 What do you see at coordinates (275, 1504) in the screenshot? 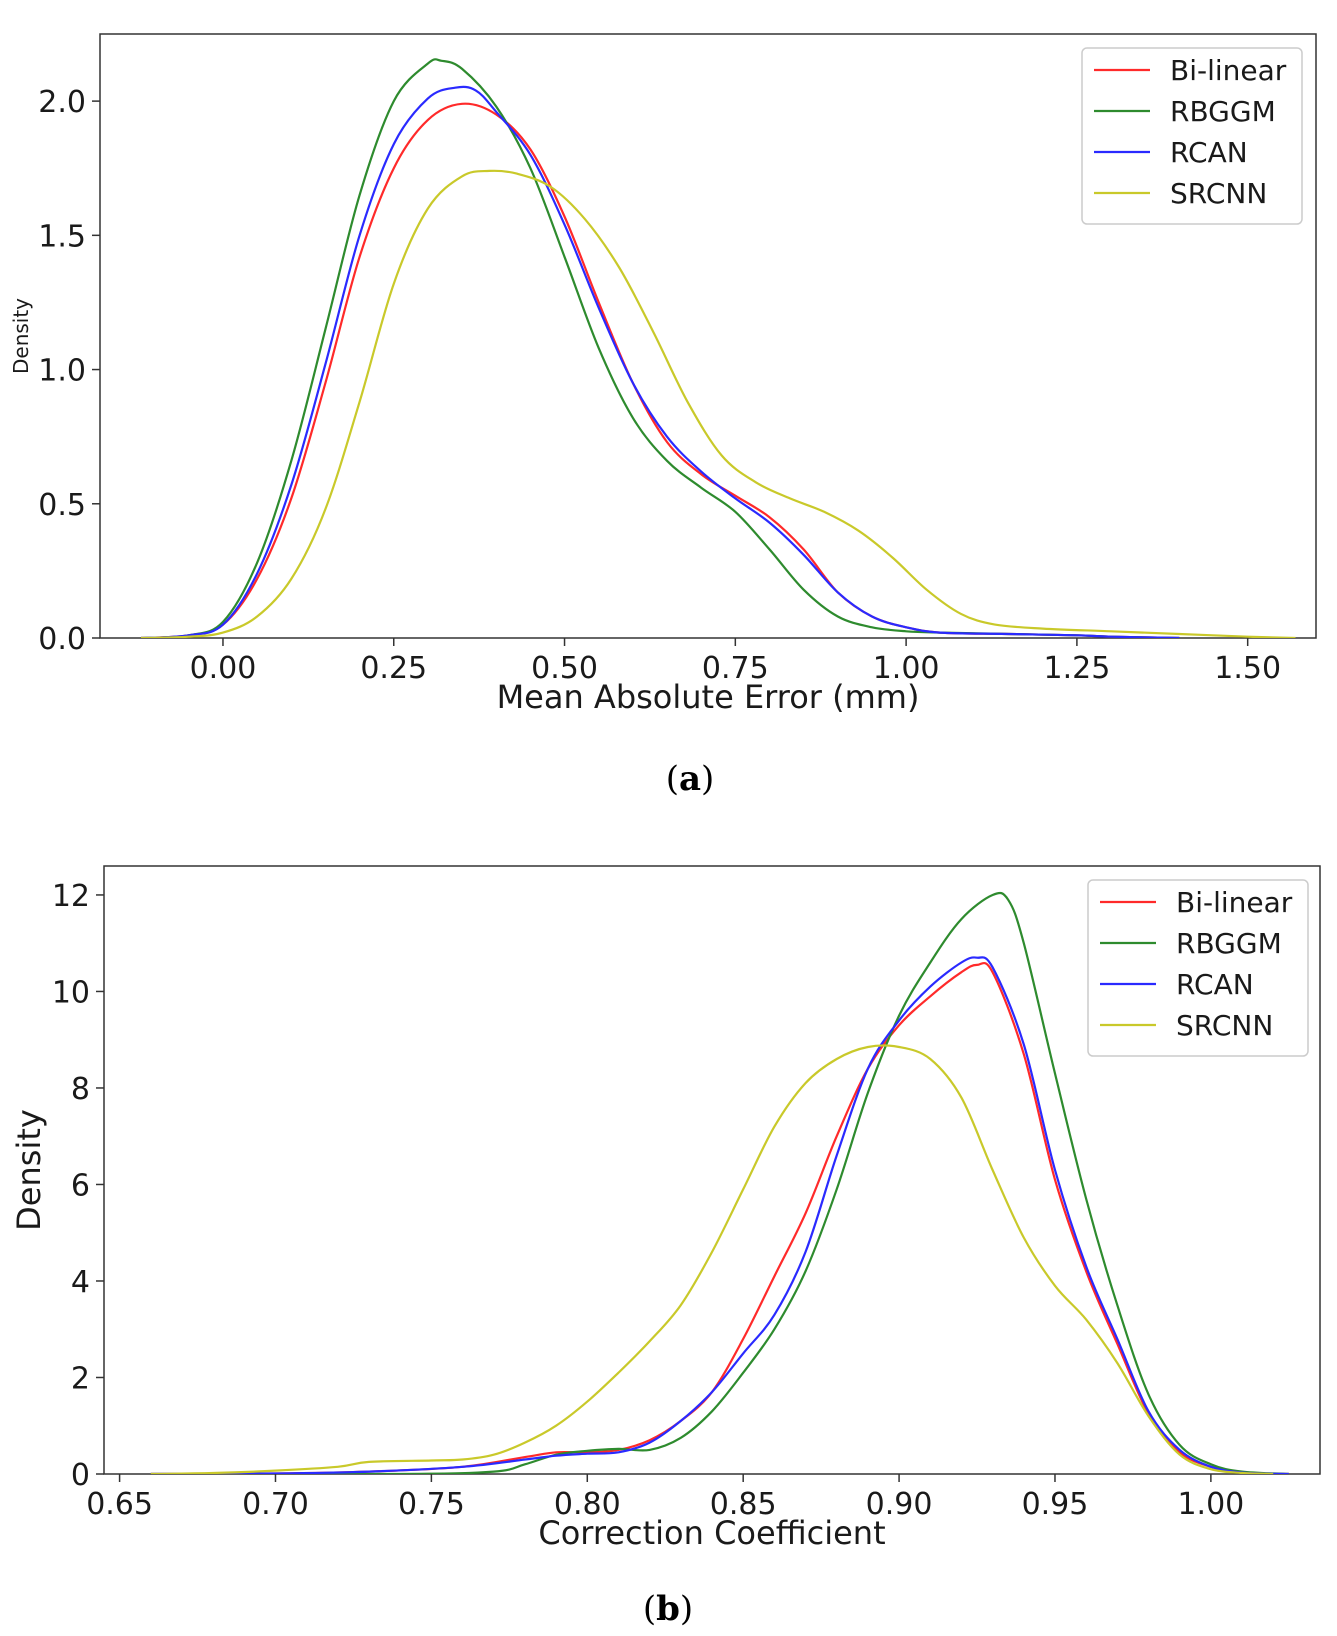
I see `x-tick-label: 0.70` at bounding box center [275, 1504].